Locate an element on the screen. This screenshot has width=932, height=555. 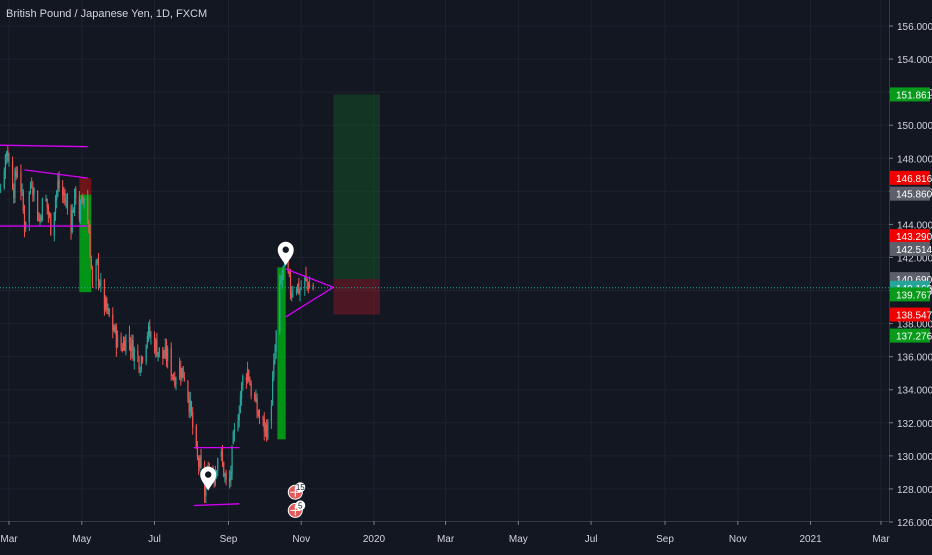
price-badge: 145.860 is located at coordinates (911, 194).